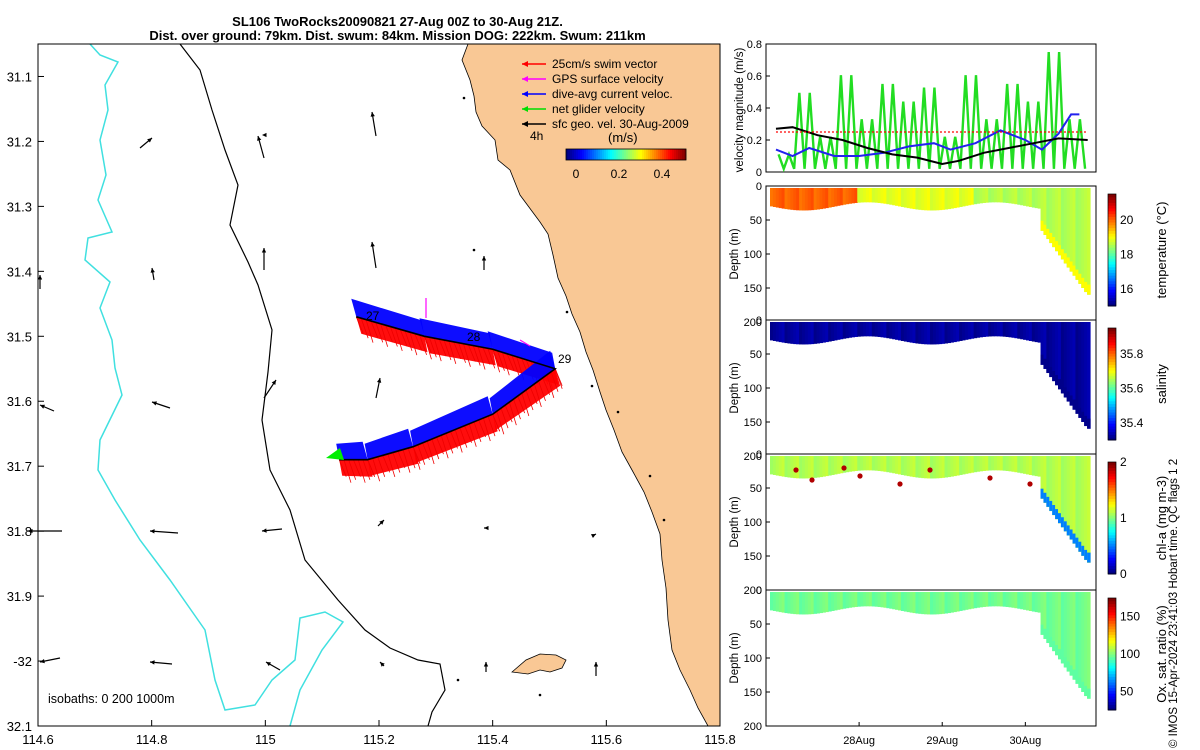  What do you see at coordinates (19, 141) in the screenshot?
I see `map-y-tick-label: 31.2` at bounding box center [19, 141].